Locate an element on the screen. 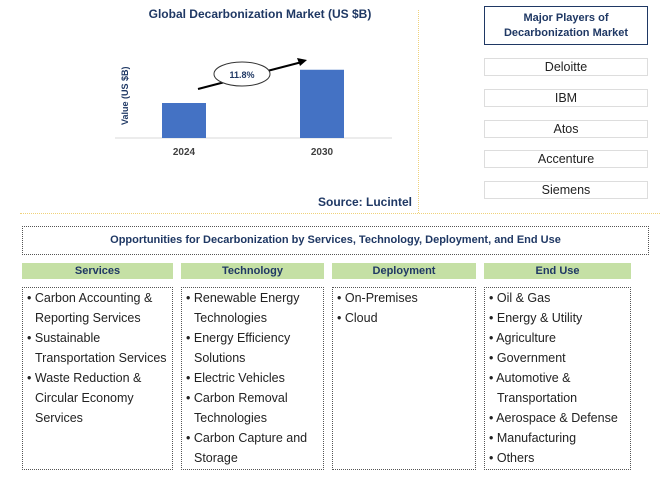 The width and height of the screenshot is (671, 479). list-item: • Carbon Removal Technologies is located at coordinates (237, 408).